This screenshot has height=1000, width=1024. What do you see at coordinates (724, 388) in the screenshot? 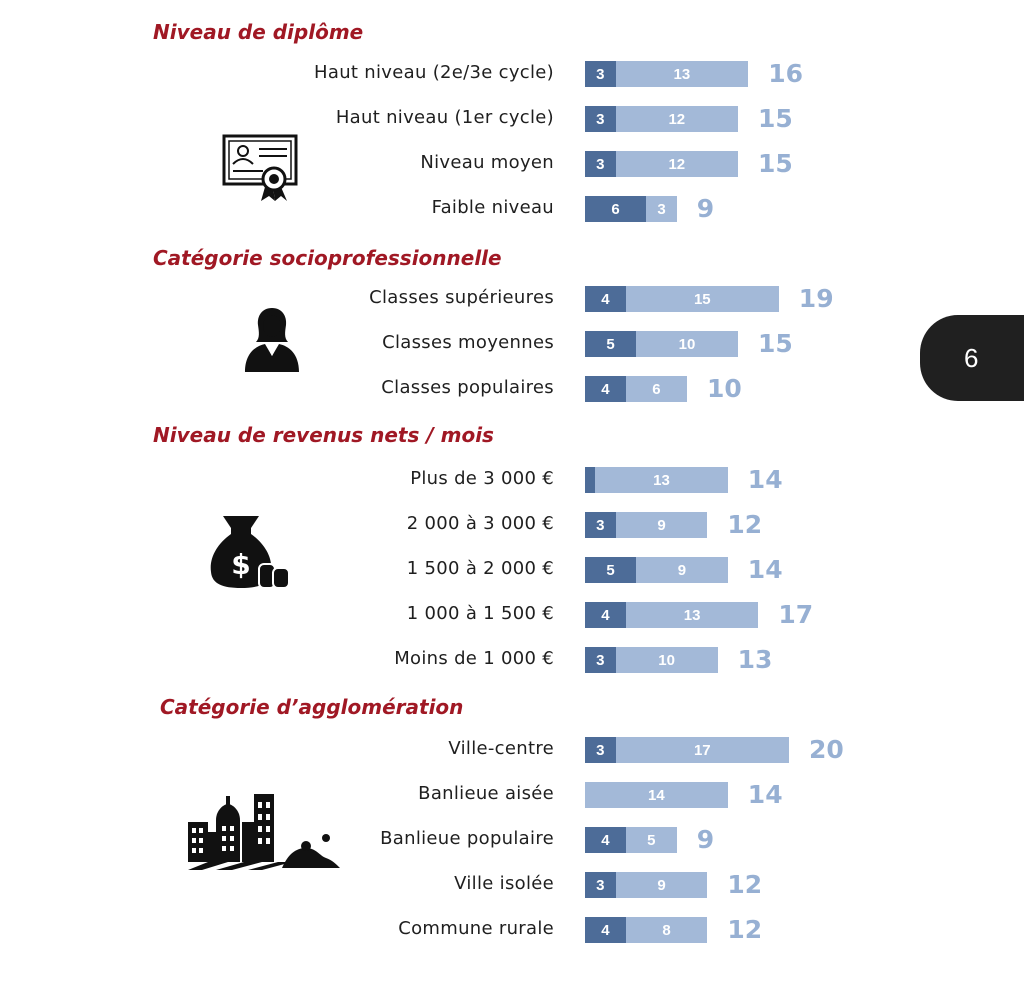
I see `bar-total: 10` at bounding box center [724, 388].